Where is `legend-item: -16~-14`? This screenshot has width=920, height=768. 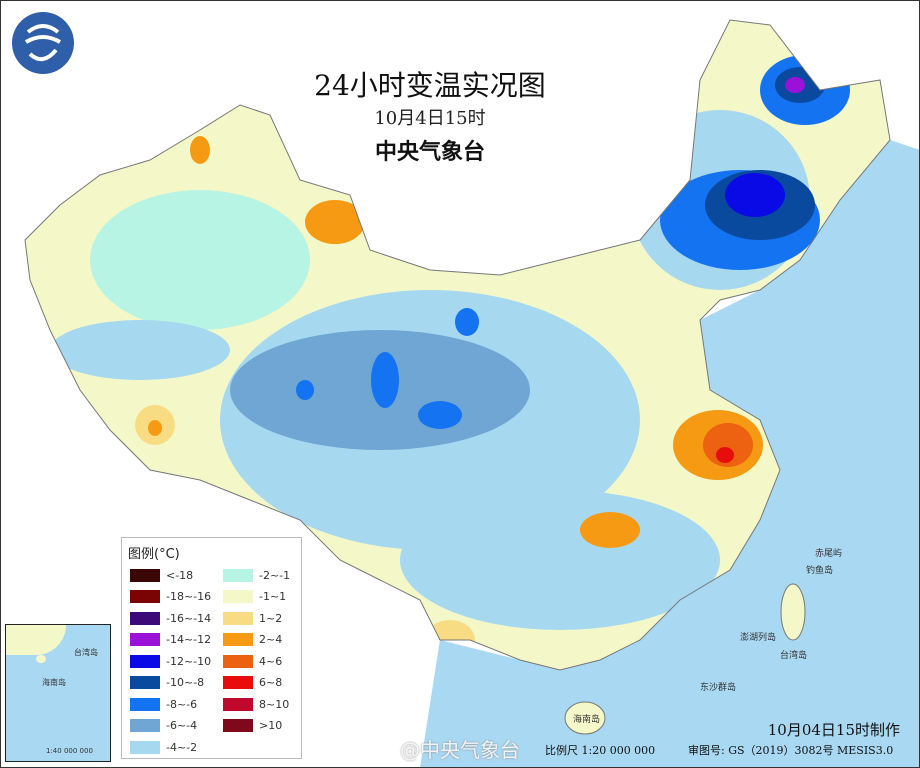
legend-item: -16~-14 is located at coordinates (170, 618).